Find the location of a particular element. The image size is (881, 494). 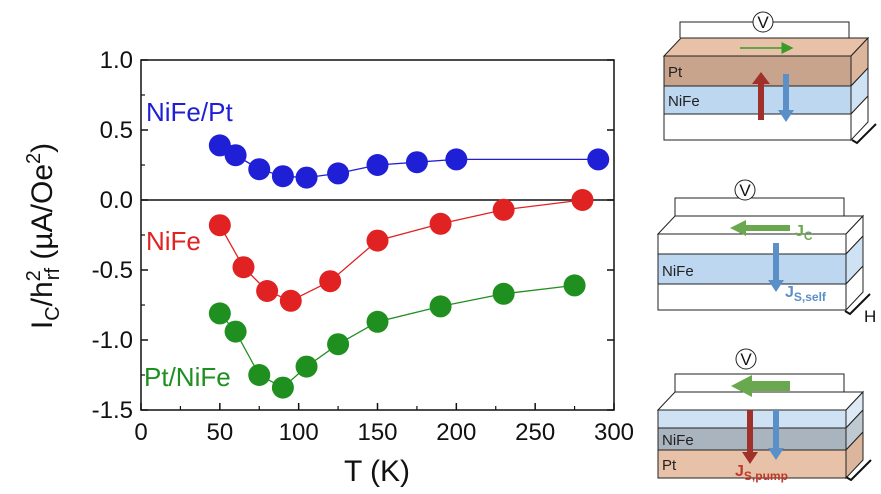

y-tick-label: -1.5 is located at coordinates (112, 410).